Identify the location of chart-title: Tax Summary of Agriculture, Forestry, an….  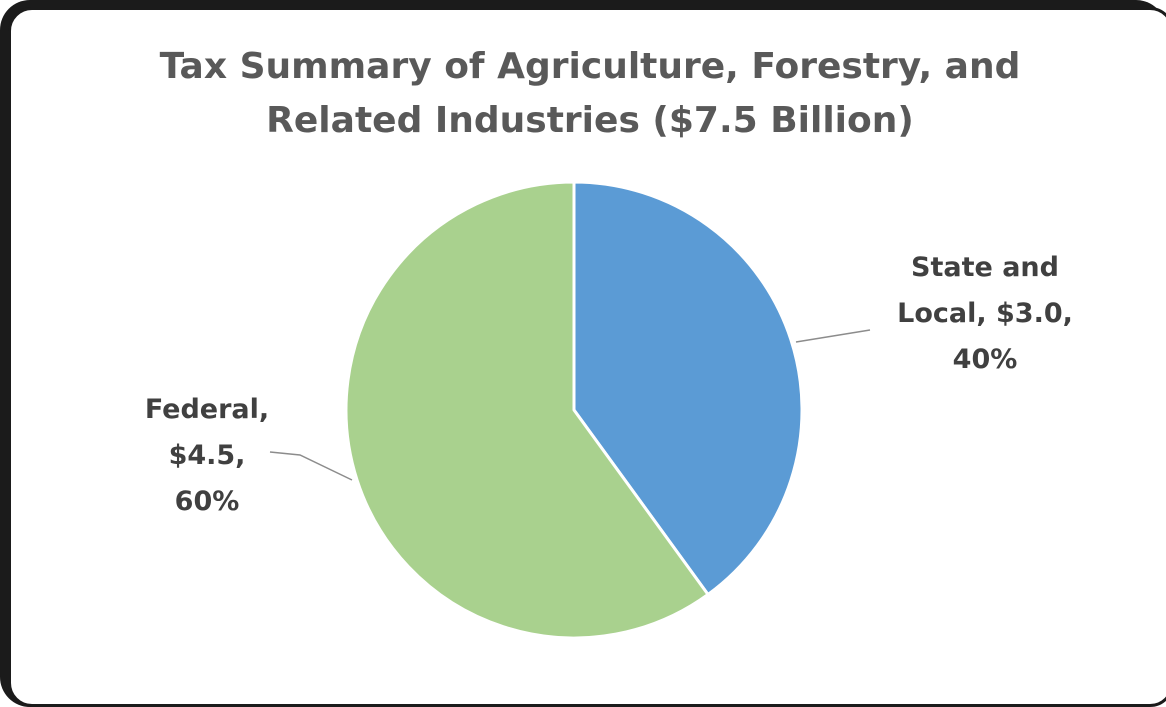
(590, 93).